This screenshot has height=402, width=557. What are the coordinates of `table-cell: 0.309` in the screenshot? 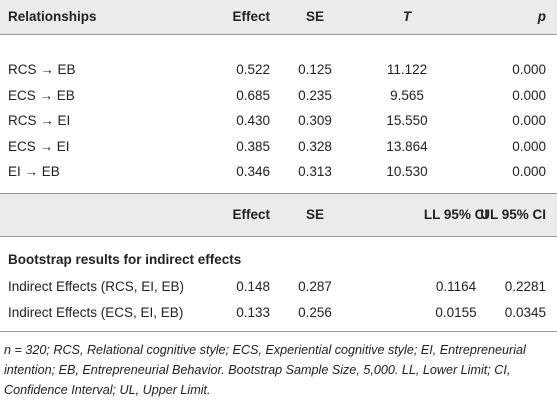 It's located at (315, 120).